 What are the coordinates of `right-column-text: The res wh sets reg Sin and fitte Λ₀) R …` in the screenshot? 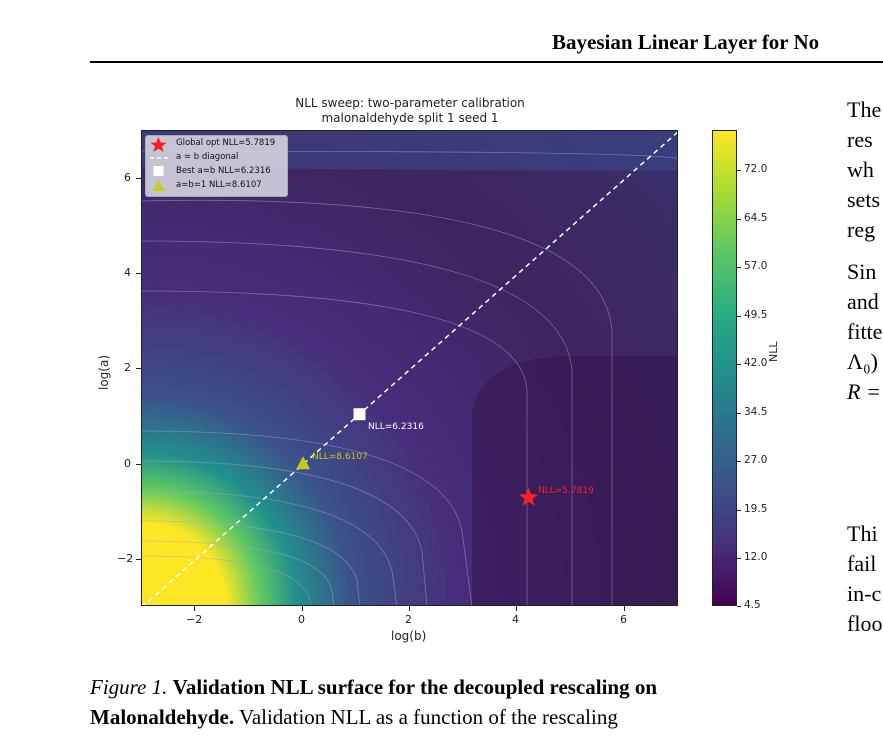 It's located at (864, 367).